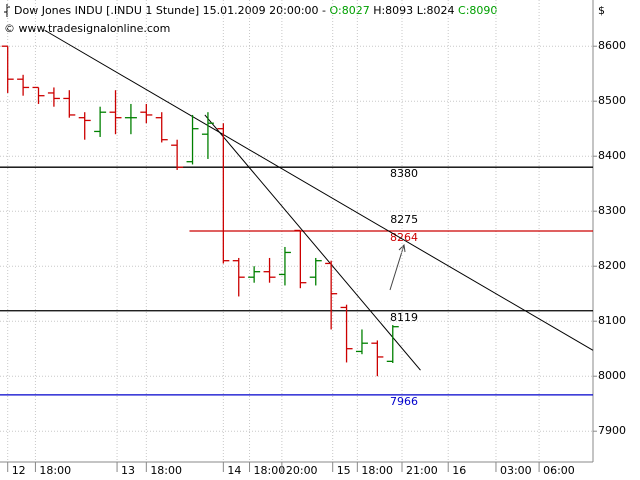 This screenshot has width=640, height=480. Describe the element at coordinates (422, 470) in the screenshot. I see `x-tick-label: 21:00` at that location.